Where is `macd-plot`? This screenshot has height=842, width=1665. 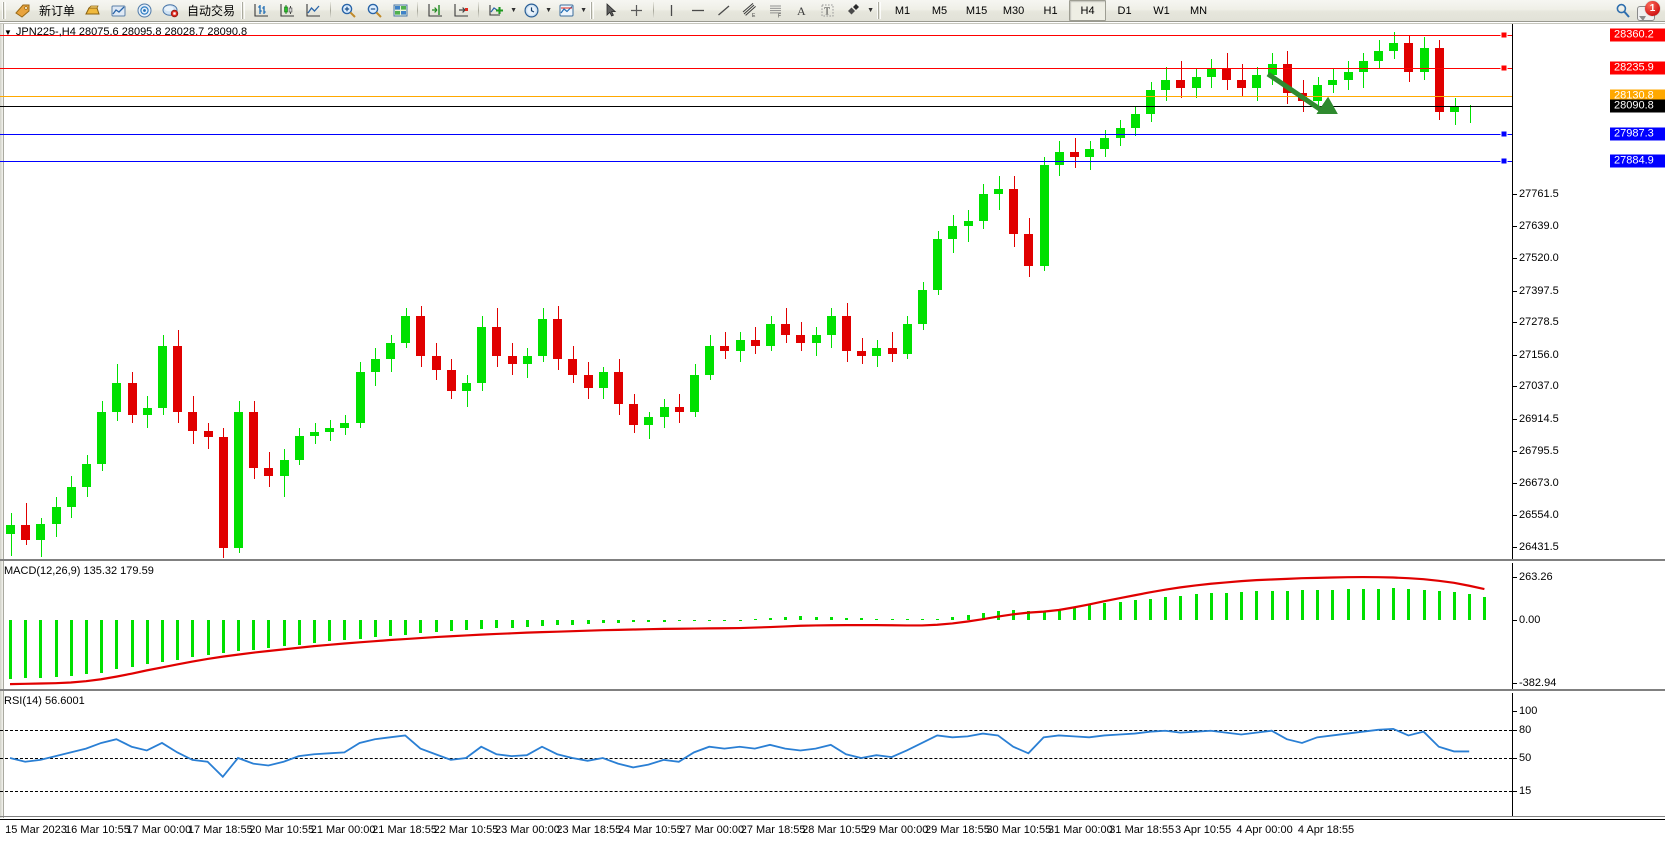
macd-plot is located at coordinates (756, 626).